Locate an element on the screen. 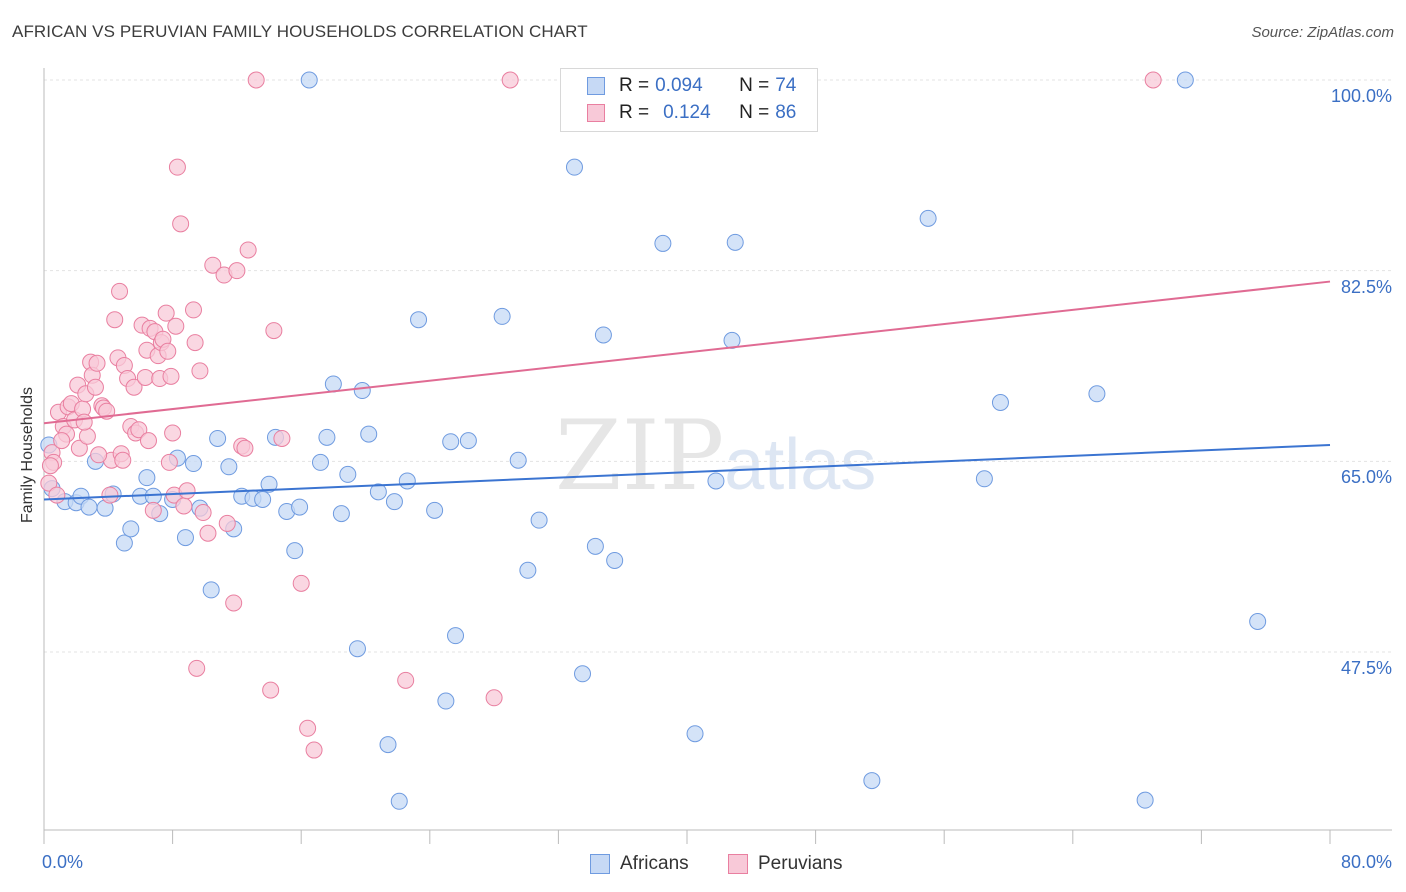  bottom-legend-africans: Africans is located at coordinates (639, 864).